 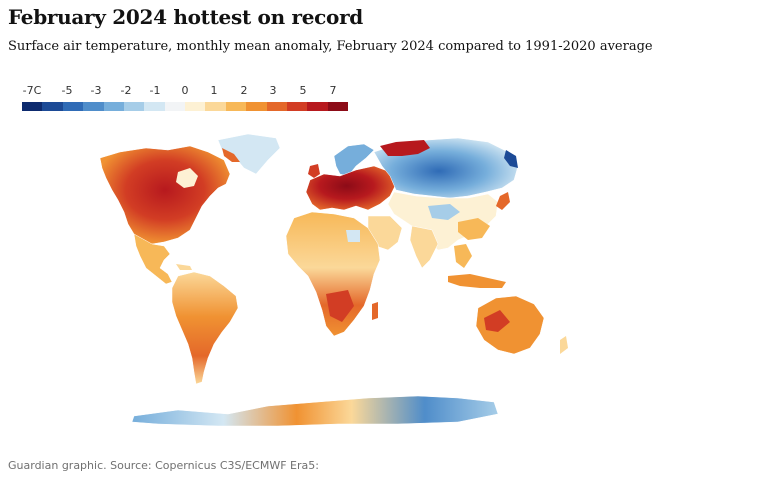 What do you see at coordinates (375, 311) in the screenshot?
I see `region-madagascar` at bounding box center [375, 311].